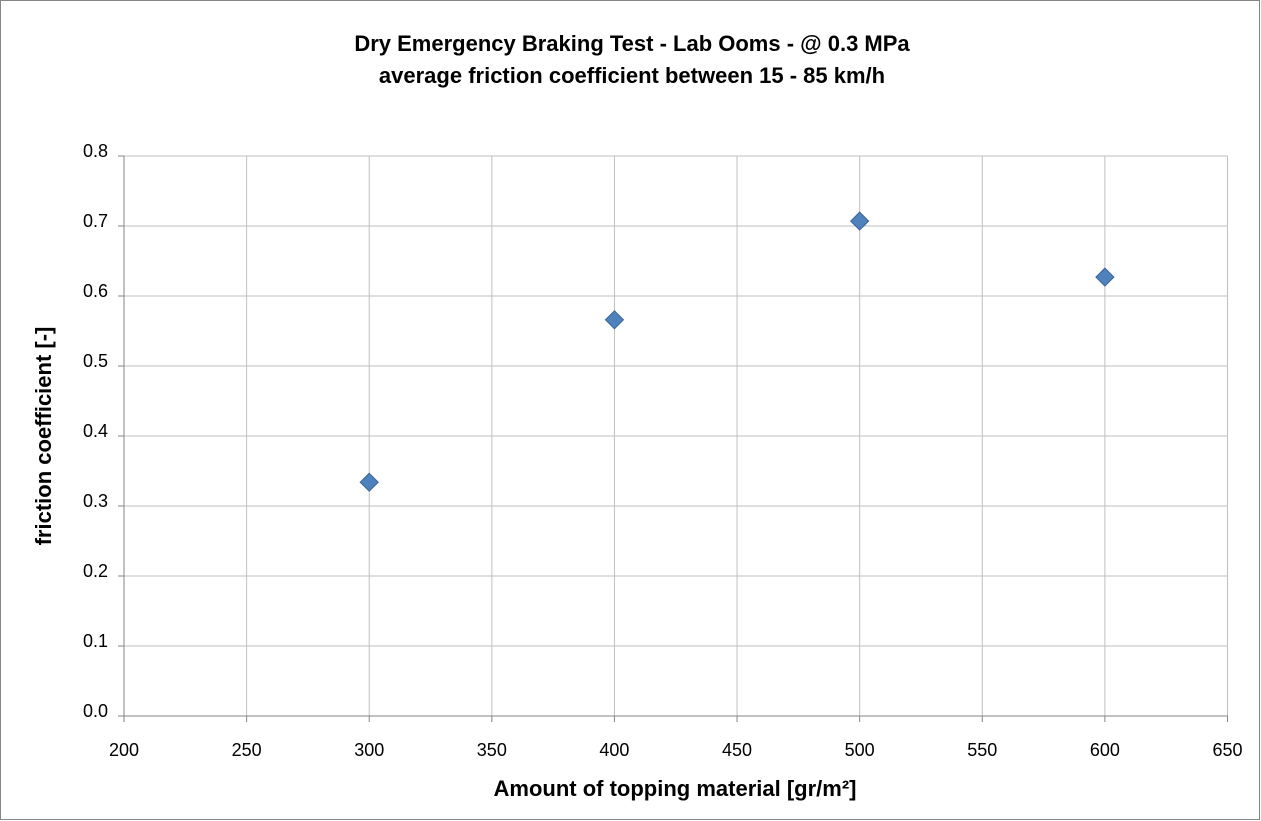  I want to click on y-tick-label: 0.7, so click(95, 221).